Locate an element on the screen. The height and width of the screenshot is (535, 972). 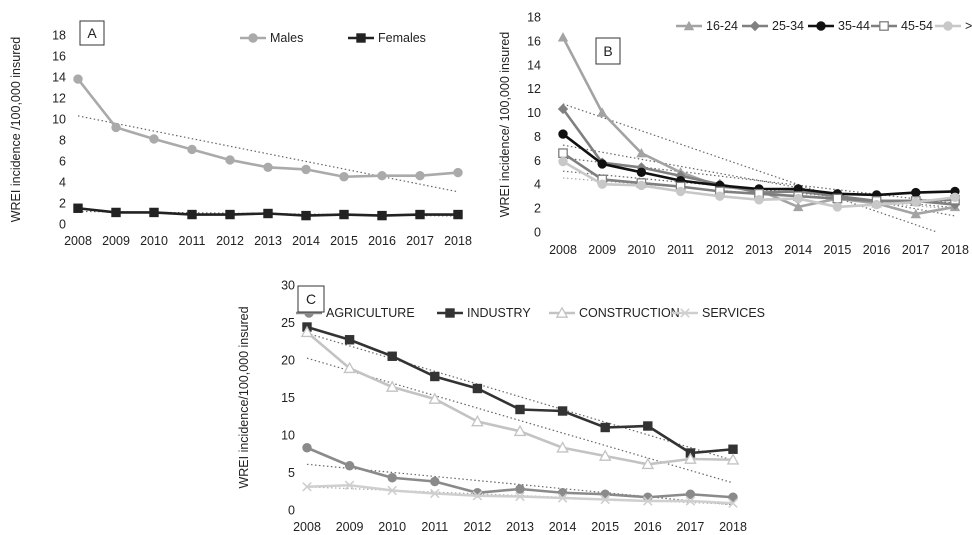
x-tick-label: 2009 is located at coordinates (602, 250).